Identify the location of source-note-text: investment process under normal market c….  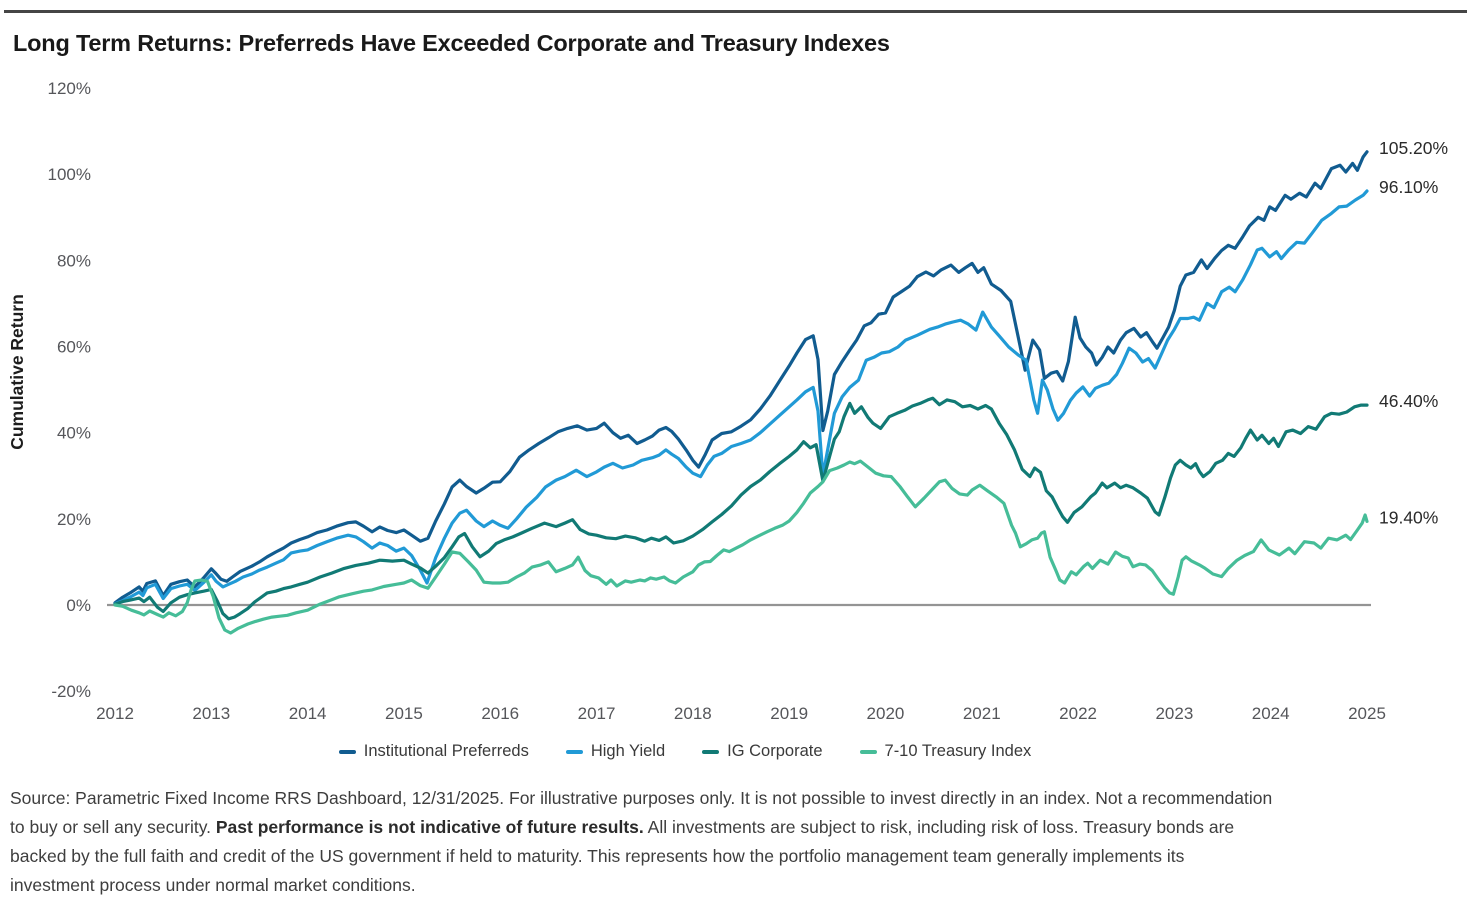
(213, 885).